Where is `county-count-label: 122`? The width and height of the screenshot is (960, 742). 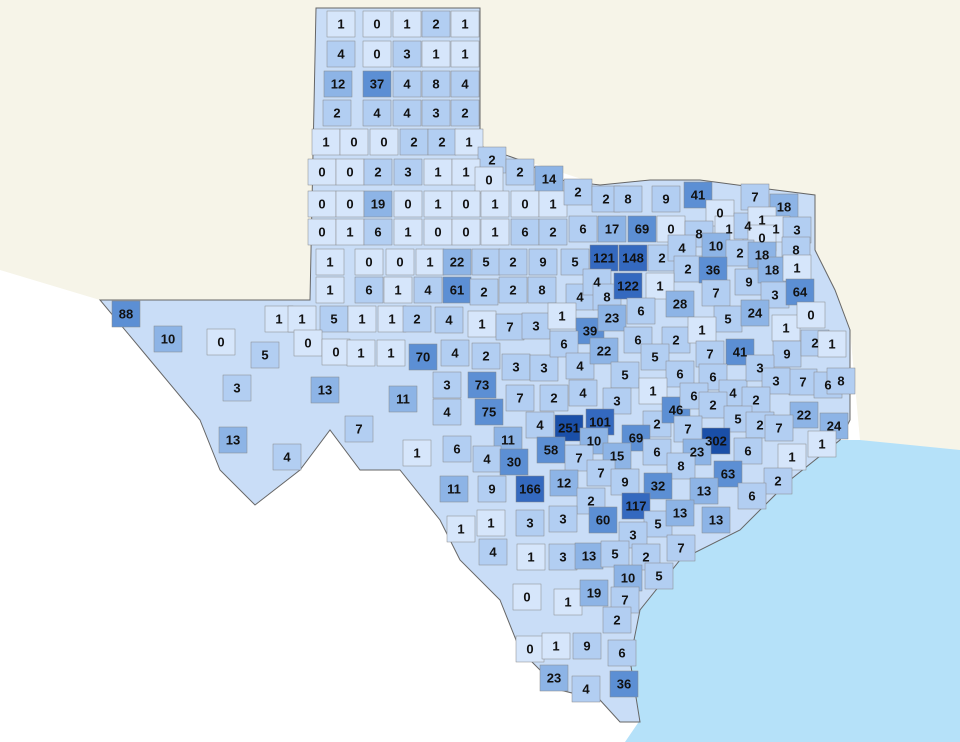
county-count-label: 122 is located at coordinates (628, 286).